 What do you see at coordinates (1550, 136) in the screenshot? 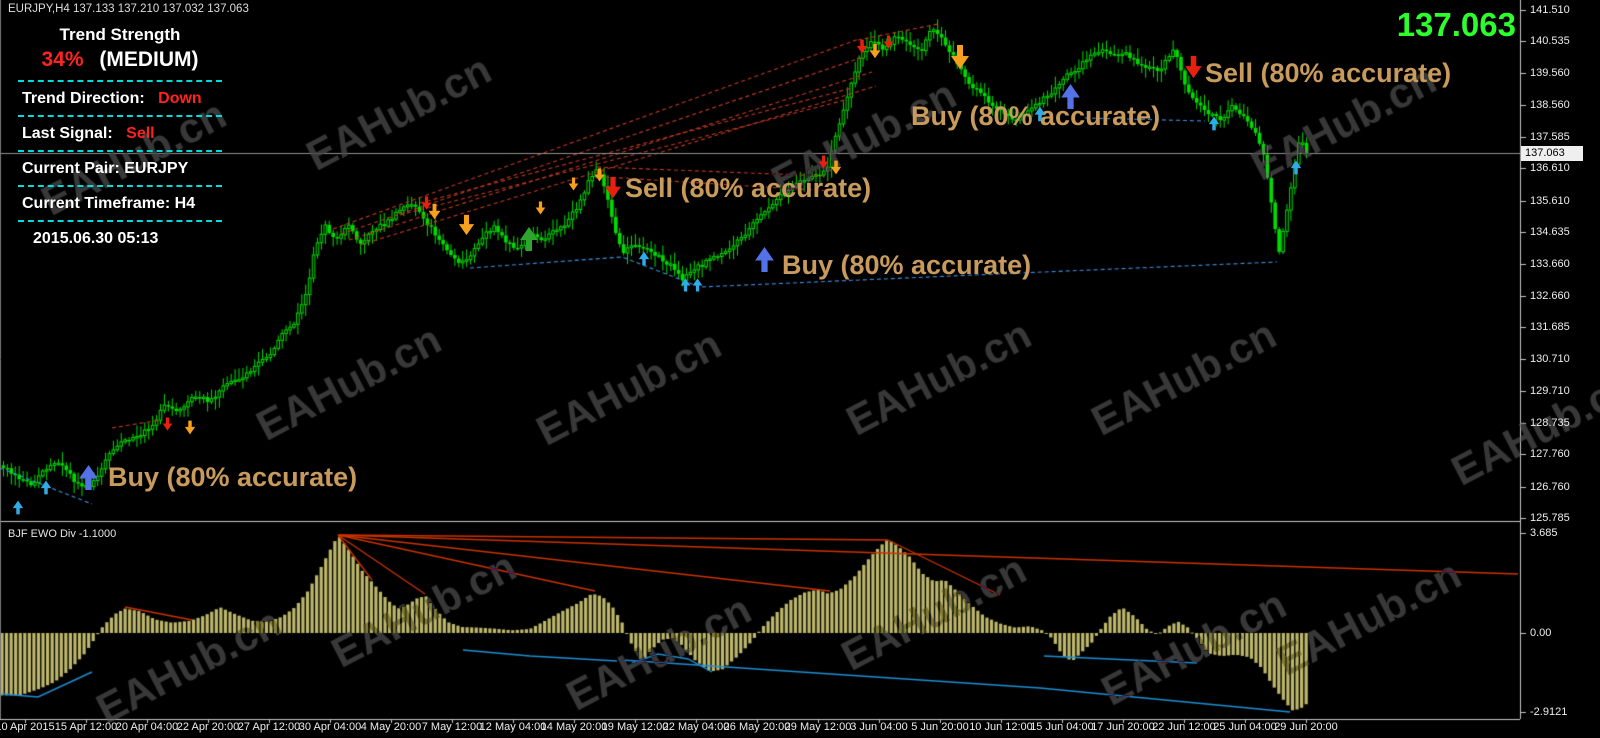
I see `price-axis-label: 137.585` at bounding box center [1550, 136].